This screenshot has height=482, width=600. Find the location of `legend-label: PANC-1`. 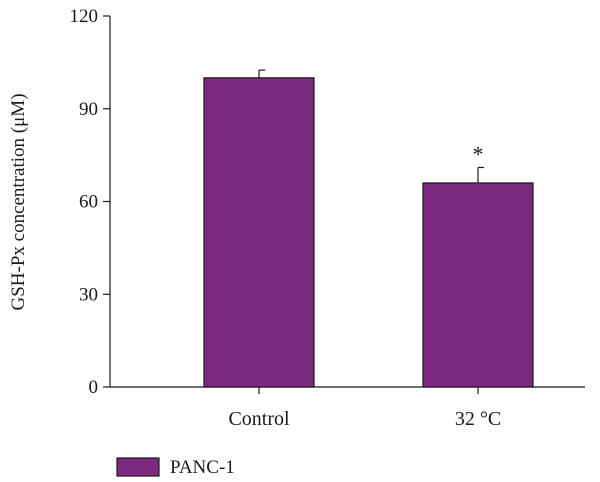

legend-label: PANC-1 is located at coordinates (202, 467).